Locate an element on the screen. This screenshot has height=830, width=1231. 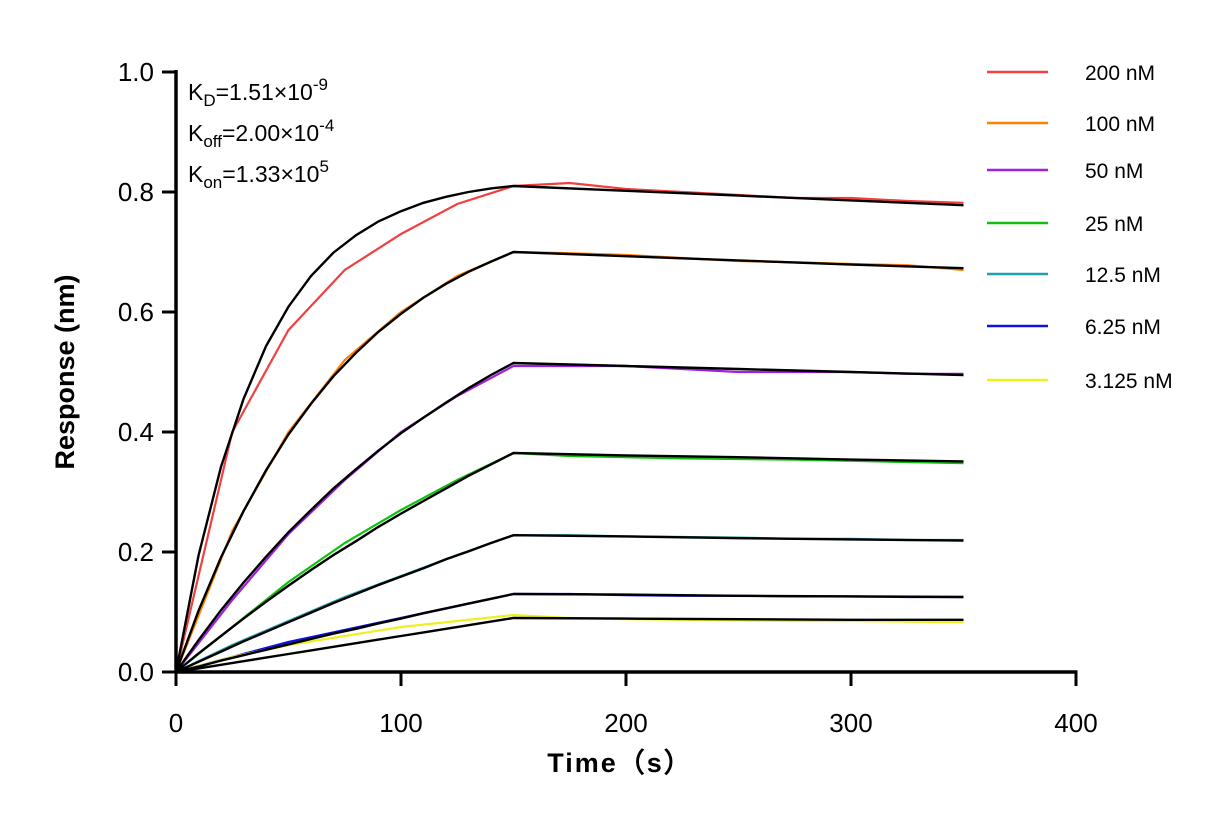
constant-value: =1.51×10 is located at coordinates (264, 92).